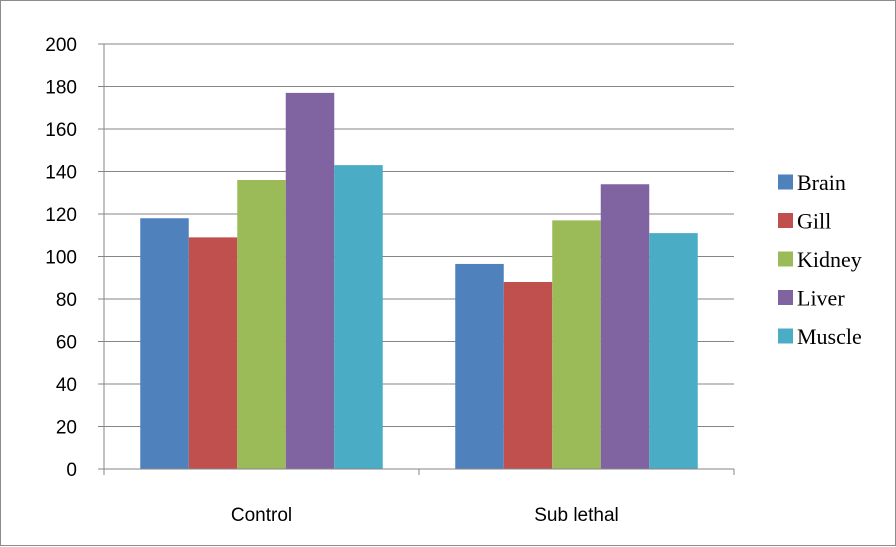  What do you see at coordinates (821, 182) in the screenshot?
I see `legend-label-brain: Brain` at bounding box center [821, 182].